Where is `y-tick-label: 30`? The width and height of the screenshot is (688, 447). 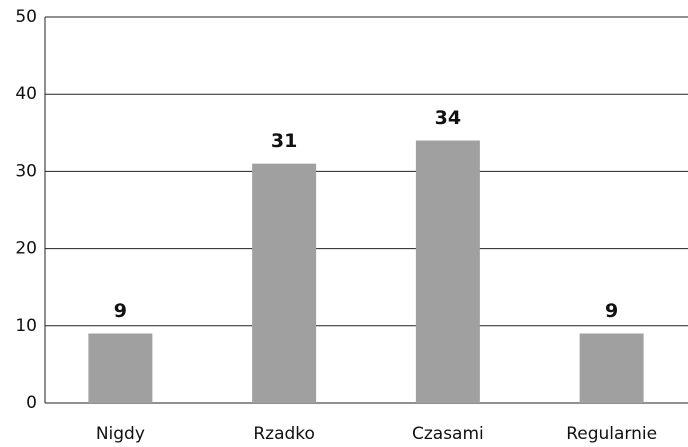 y-tick-label: 30 is located at coordinates (26, 171).